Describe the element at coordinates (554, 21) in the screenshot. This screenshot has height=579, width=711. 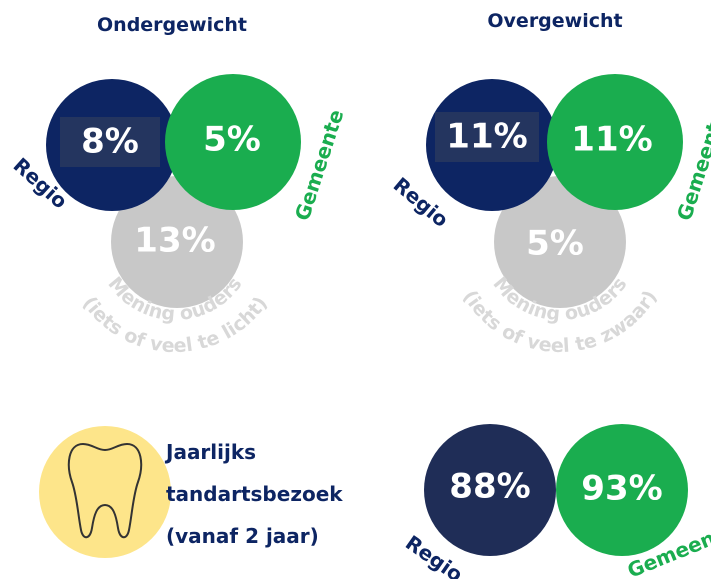
I see `panel-title: Overgewicht` at that location.